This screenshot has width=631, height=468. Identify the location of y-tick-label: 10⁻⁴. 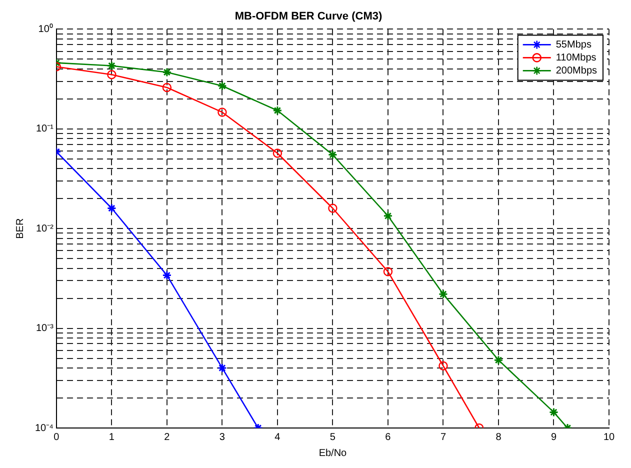
(44, 428).